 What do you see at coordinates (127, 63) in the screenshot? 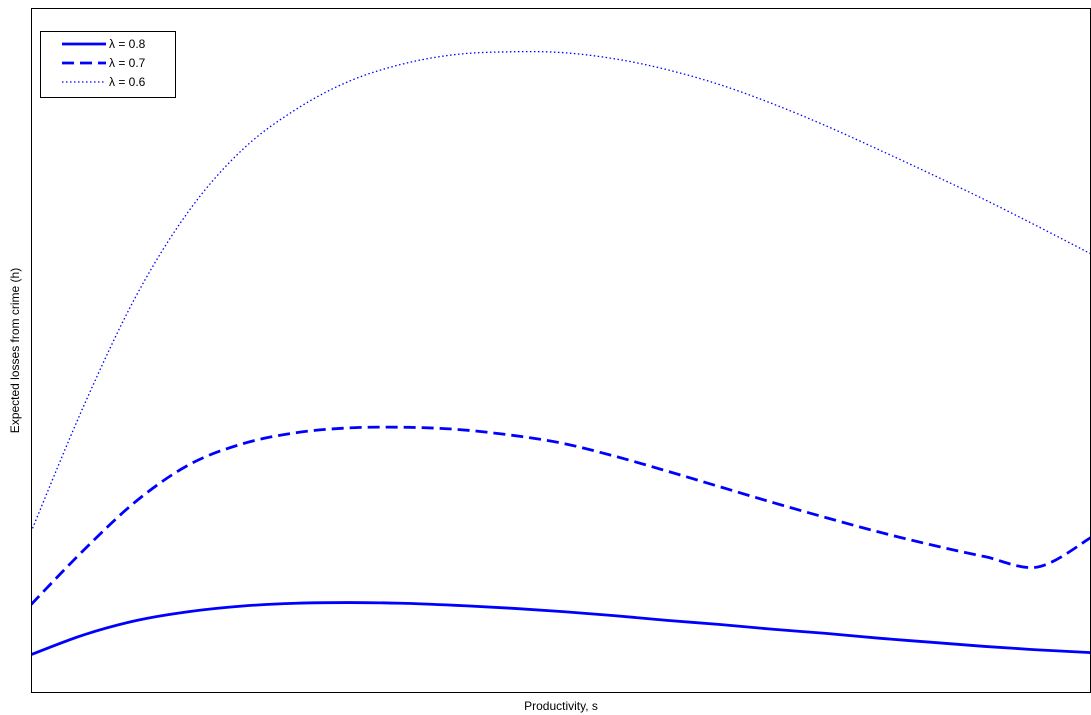
I see `legend-label-2: λ = 0.7` at bounding box center [127, 63].